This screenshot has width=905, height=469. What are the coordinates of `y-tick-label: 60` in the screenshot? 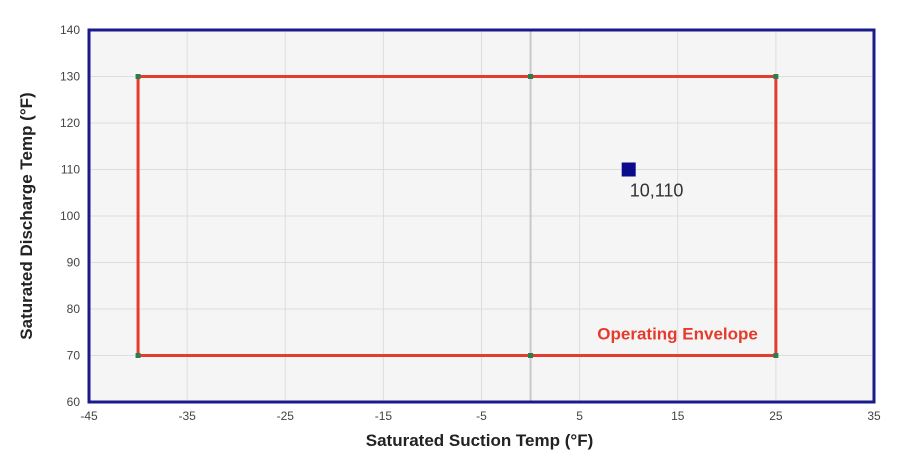 It's located at (74, 402).